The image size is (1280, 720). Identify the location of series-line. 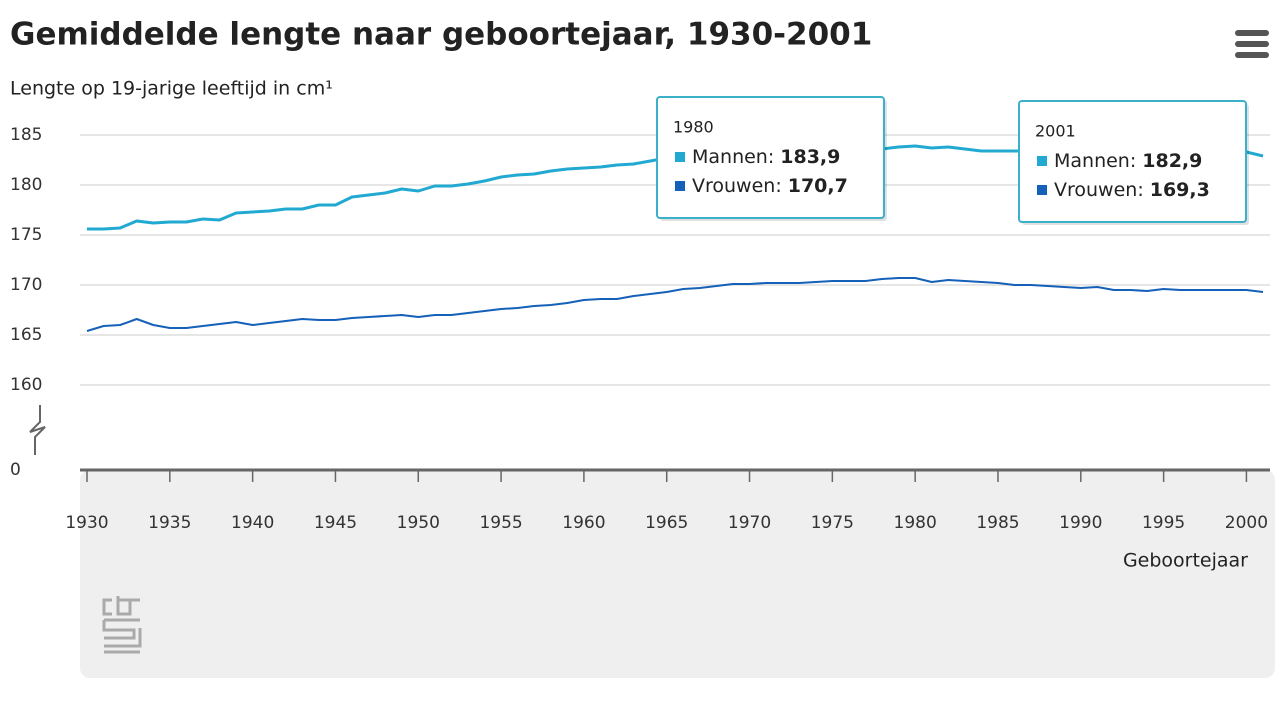
(675, 304).